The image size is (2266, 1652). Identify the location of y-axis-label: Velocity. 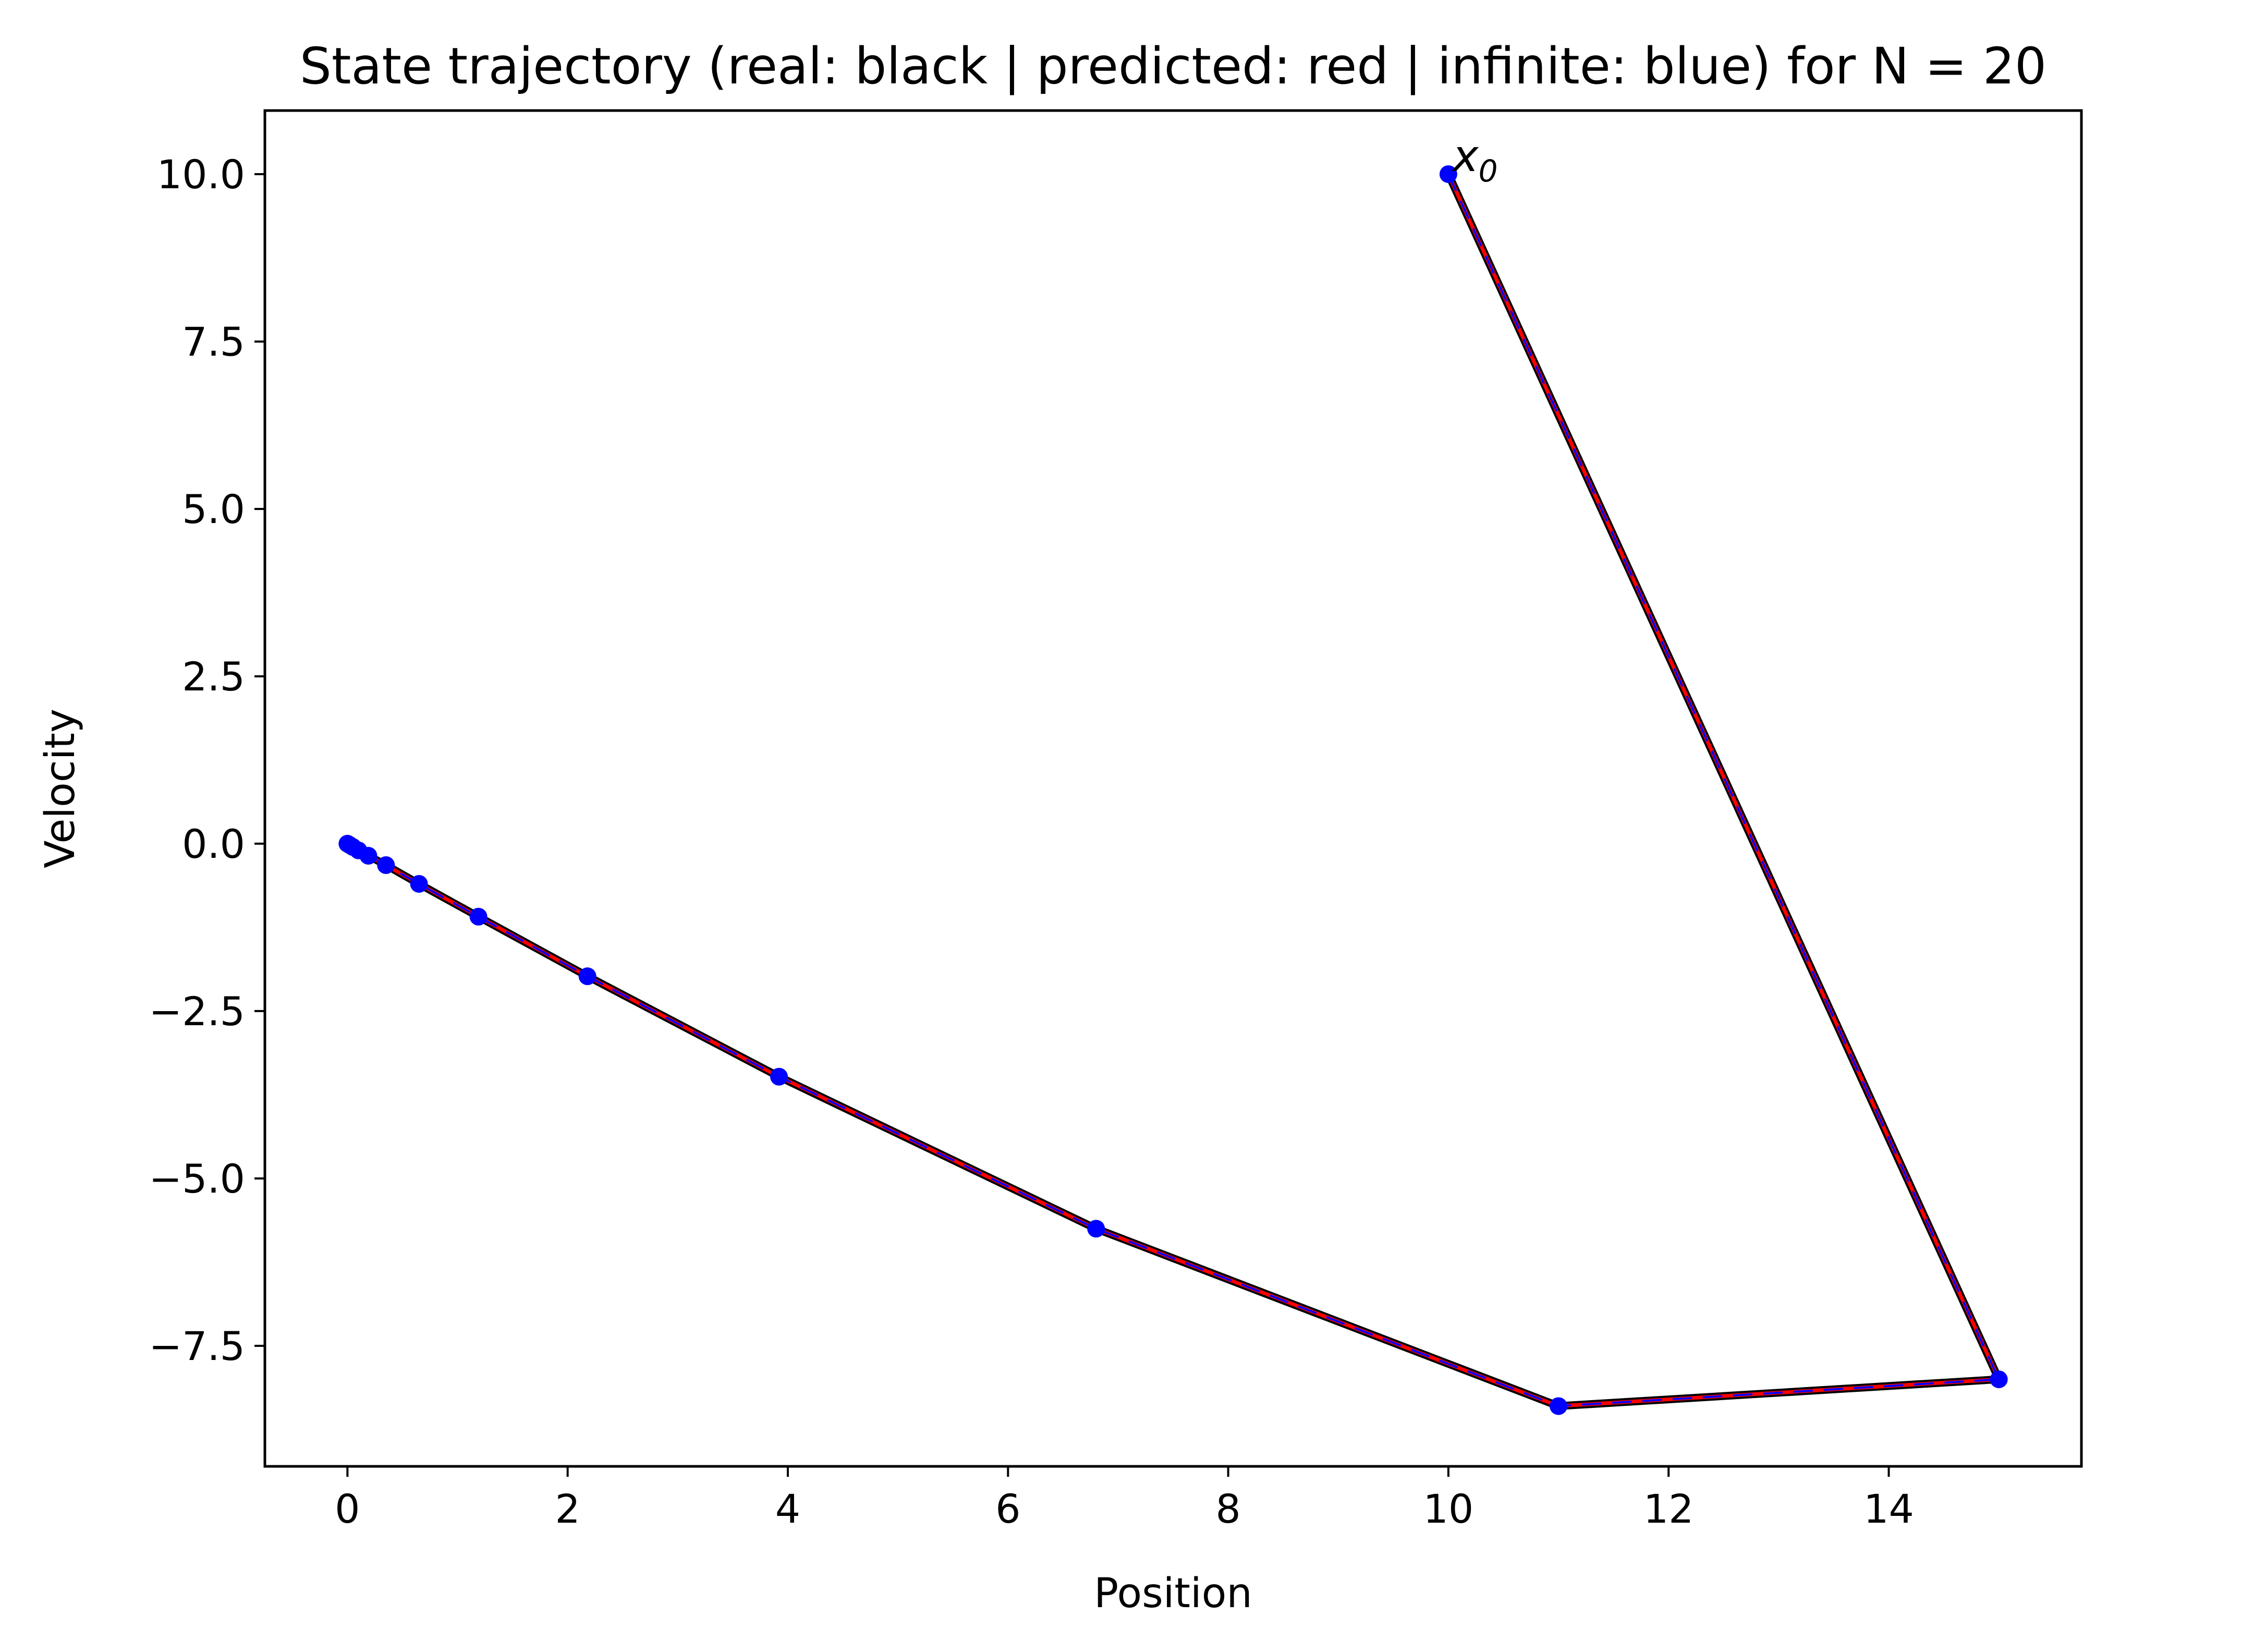
(60, 789).